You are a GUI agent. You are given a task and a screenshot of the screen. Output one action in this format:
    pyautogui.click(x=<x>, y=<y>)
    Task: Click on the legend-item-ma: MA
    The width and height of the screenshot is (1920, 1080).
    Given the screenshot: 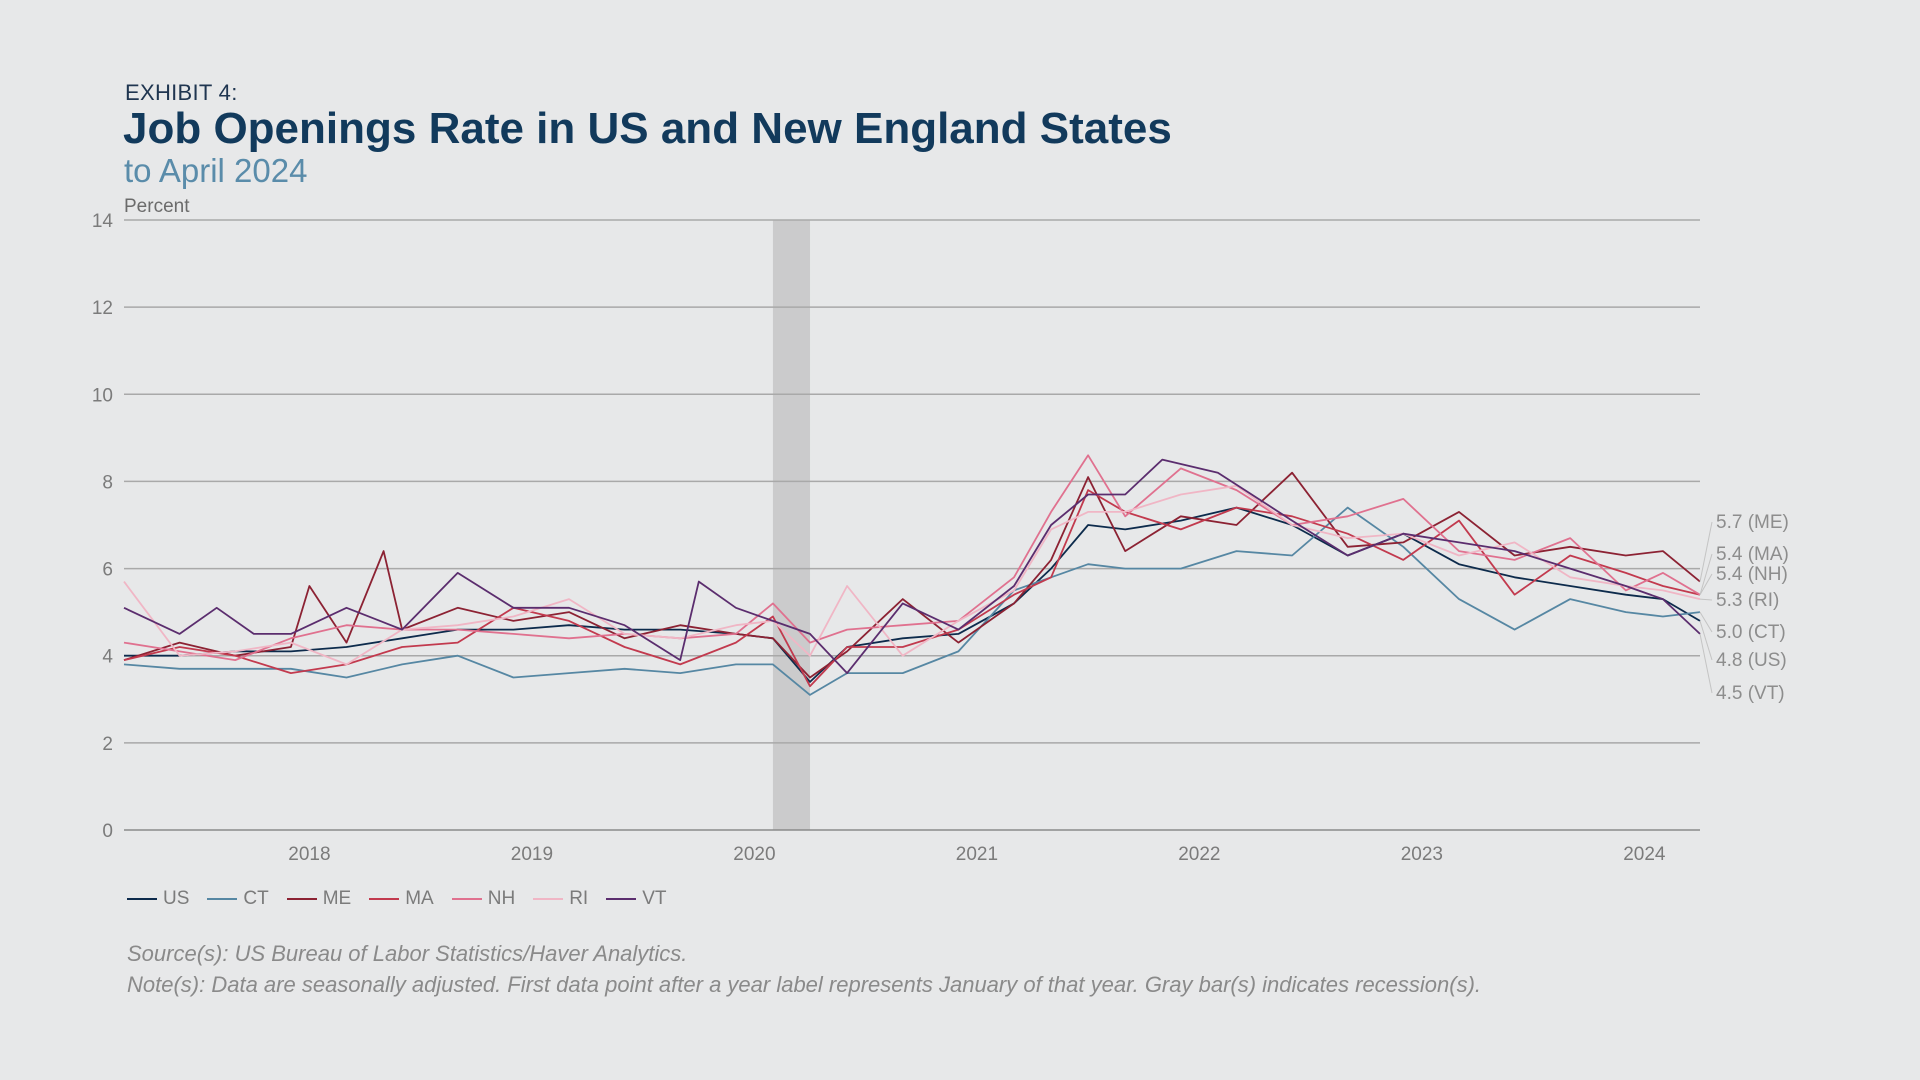 What is the action you would take?
    pyautogui.click(x=401, y=899)
    